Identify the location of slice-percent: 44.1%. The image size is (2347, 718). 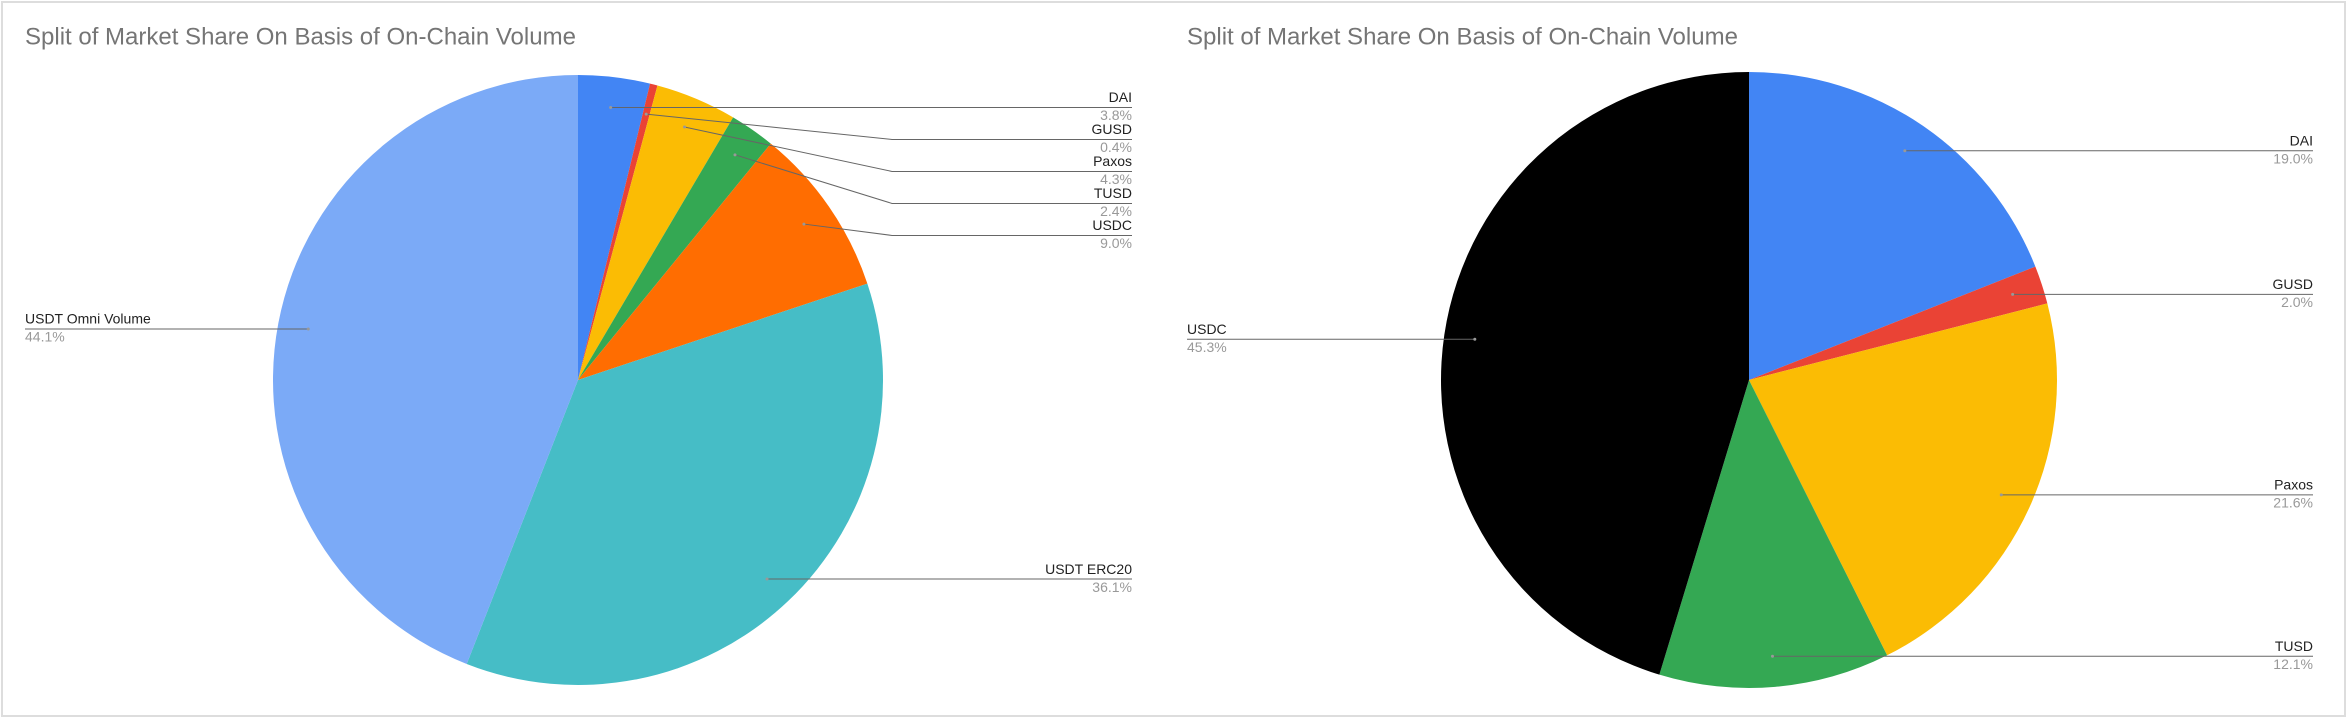
(45, 337).